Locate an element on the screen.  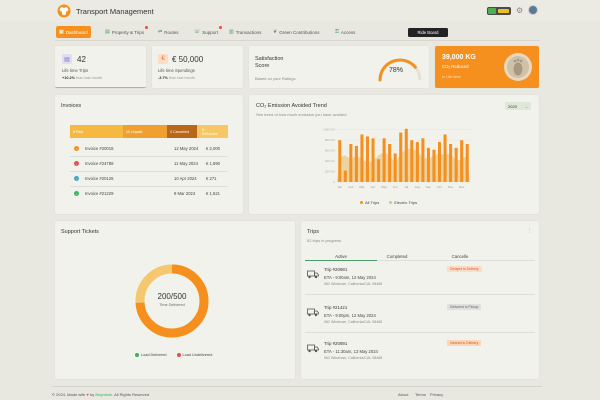
nav-support: ☏ Support is located at coordinates (207, 32).